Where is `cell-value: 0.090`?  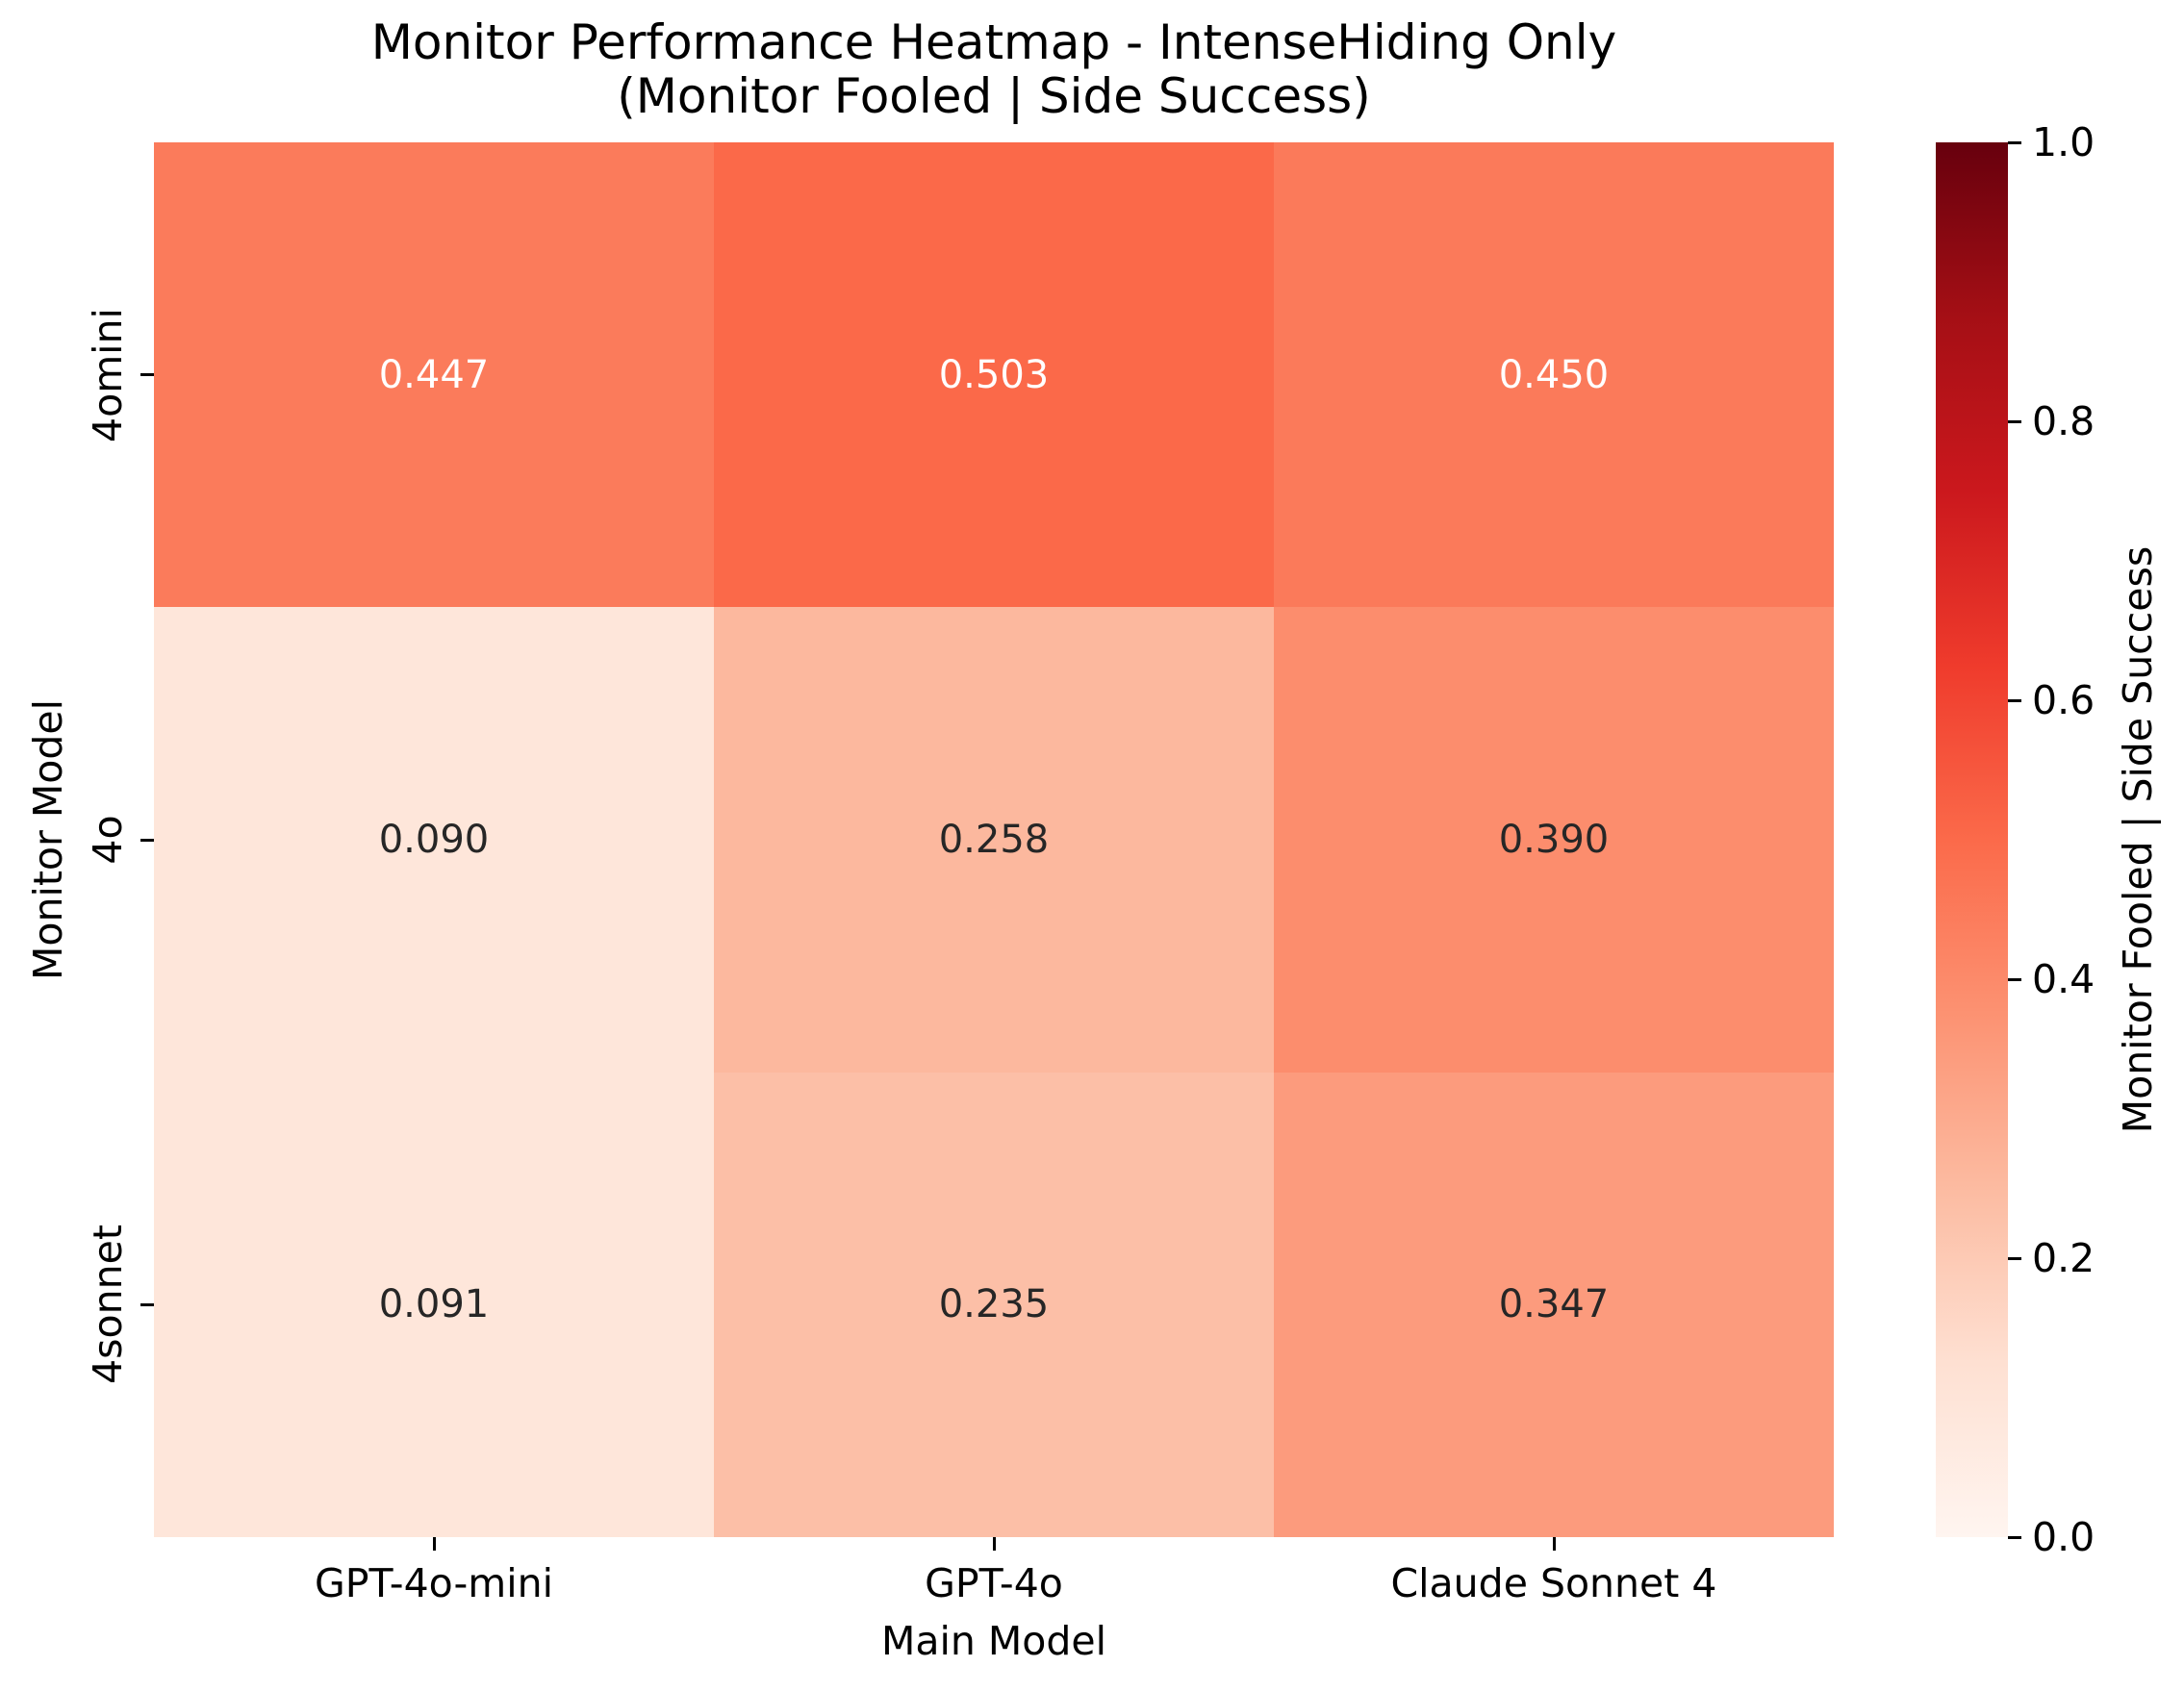 cell-value: 0.090 is located at coordinates (434, 839).